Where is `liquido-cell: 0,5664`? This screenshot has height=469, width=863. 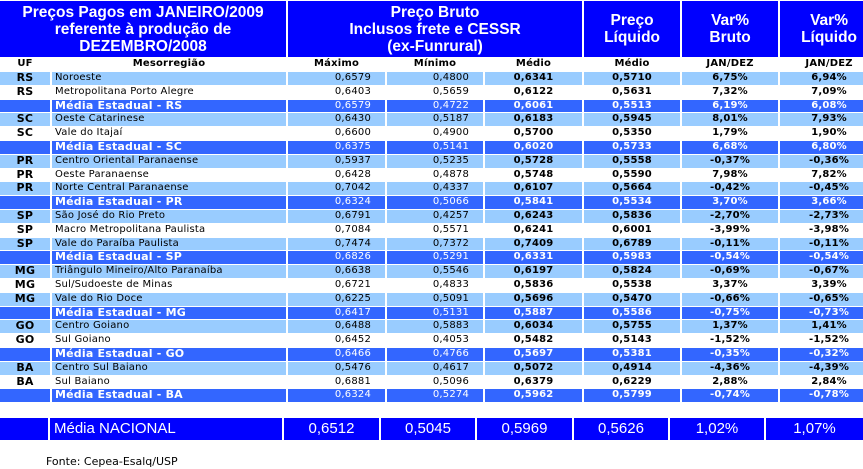 liquido-cell: 0,5664 is located at coordinates (632, 189).